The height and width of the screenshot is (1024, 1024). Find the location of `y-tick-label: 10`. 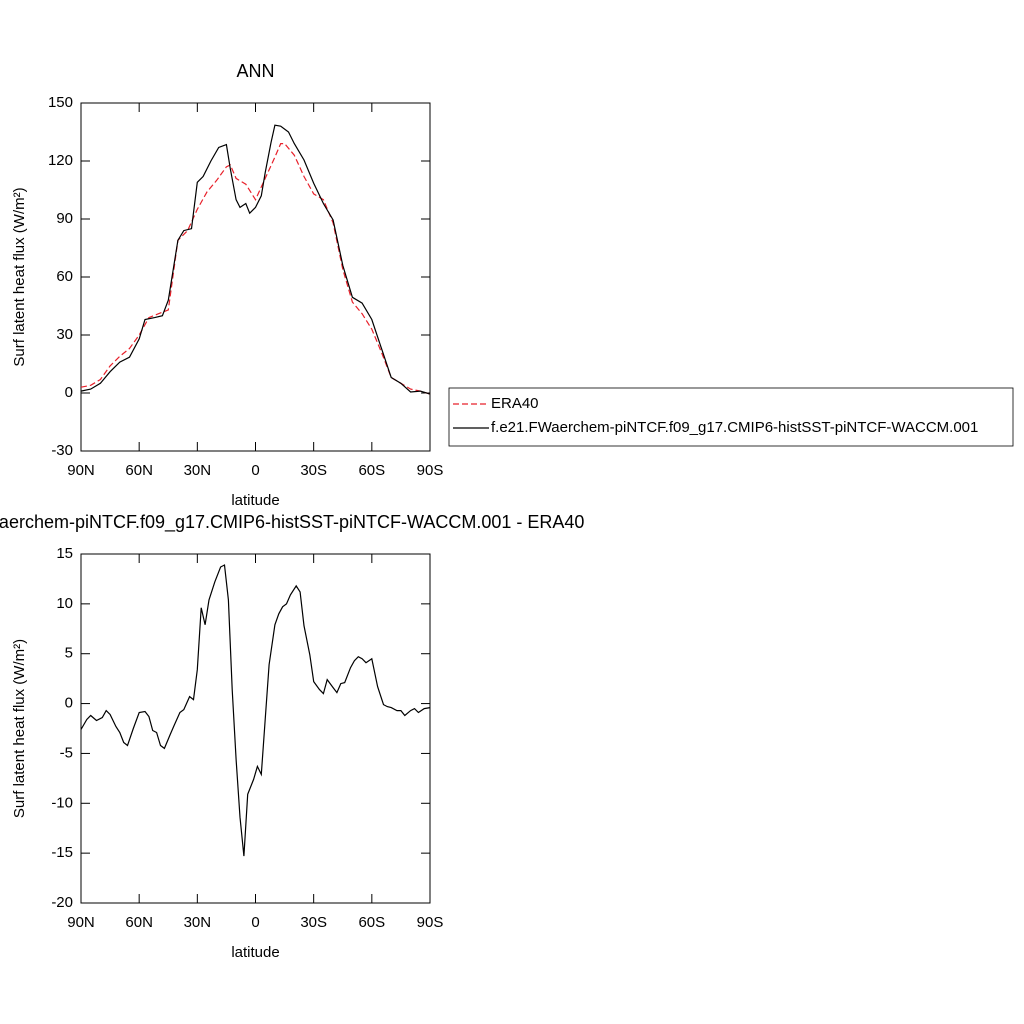

y-tick-label: 10 is located at coordinates (64, 603).